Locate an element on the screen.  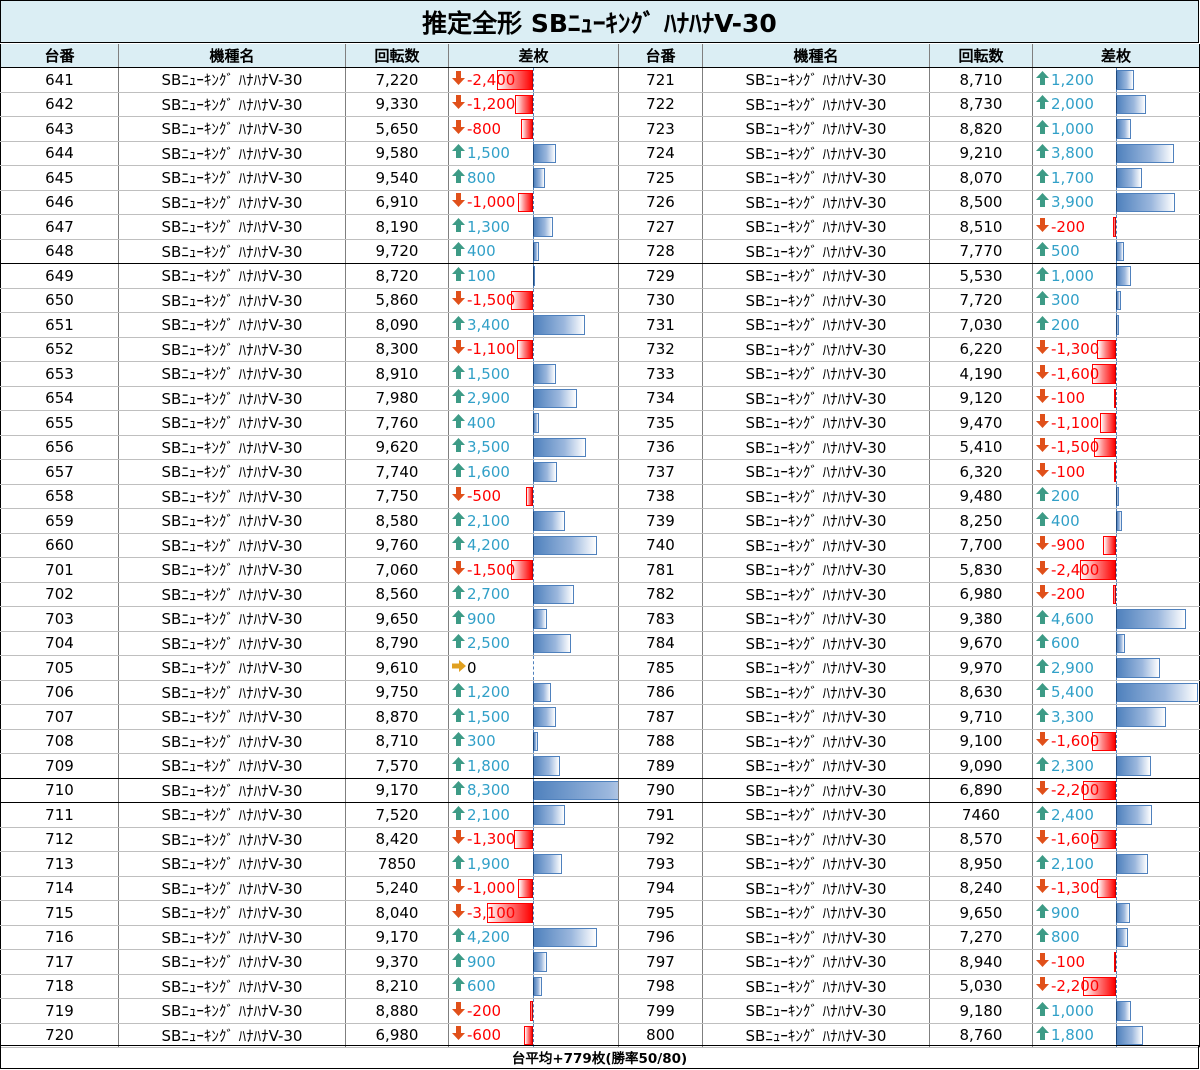
diff-number: 3,500 is located at coordinates (488, 447).